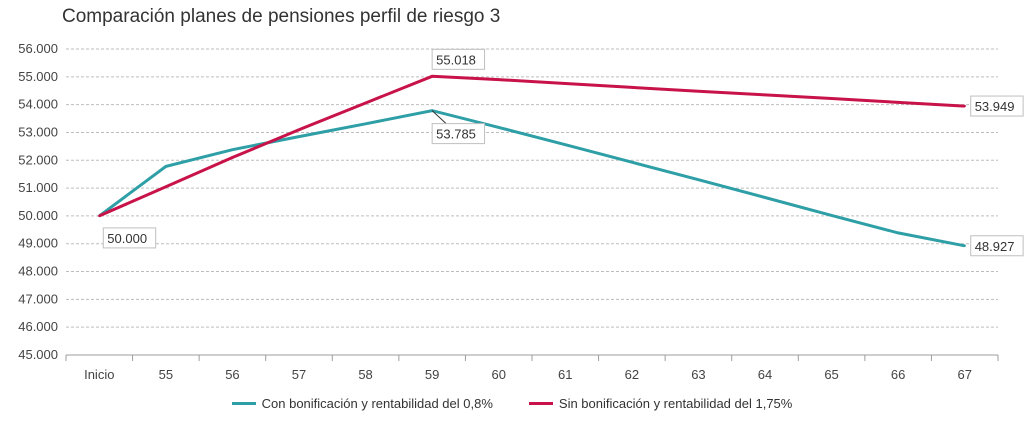 The image size is (1024, 430). Describe the element at coordinates (38, 326) in the screenshot. I see `y-tick-label: 46.000` at that location.